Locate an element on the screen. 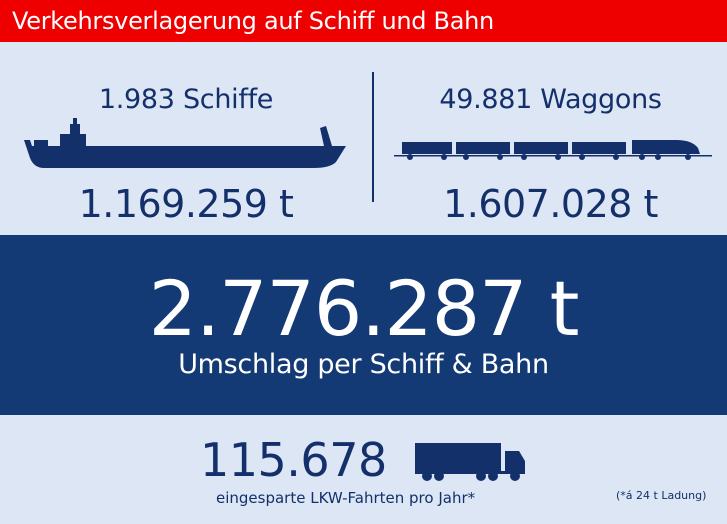 The width and height of the screenshot is (727, 524). truck-label: eingesparte LKW-Fahrten pro Jahr* is located at coordinates (346, 498).